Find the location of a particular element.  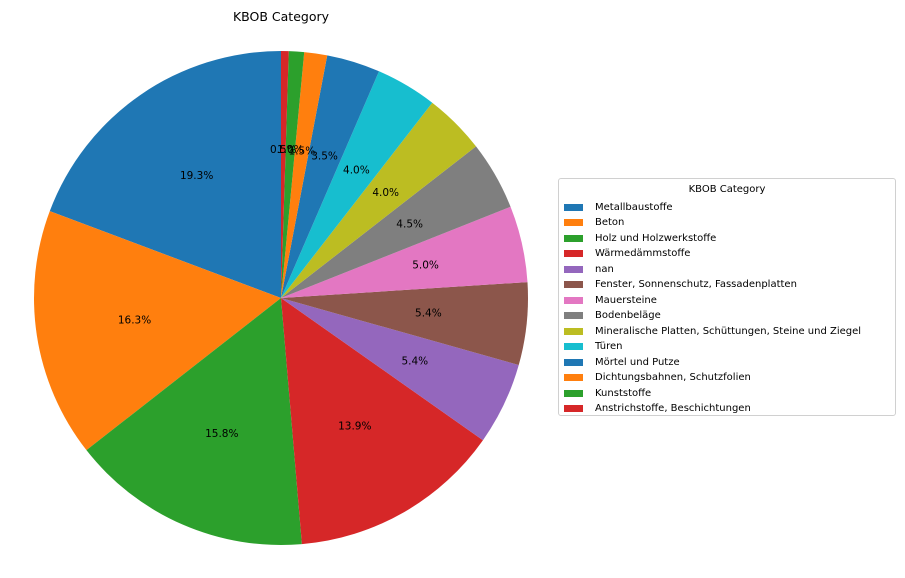

pie-percent-label-3: 13.9% is located at coordinates (354, 427).